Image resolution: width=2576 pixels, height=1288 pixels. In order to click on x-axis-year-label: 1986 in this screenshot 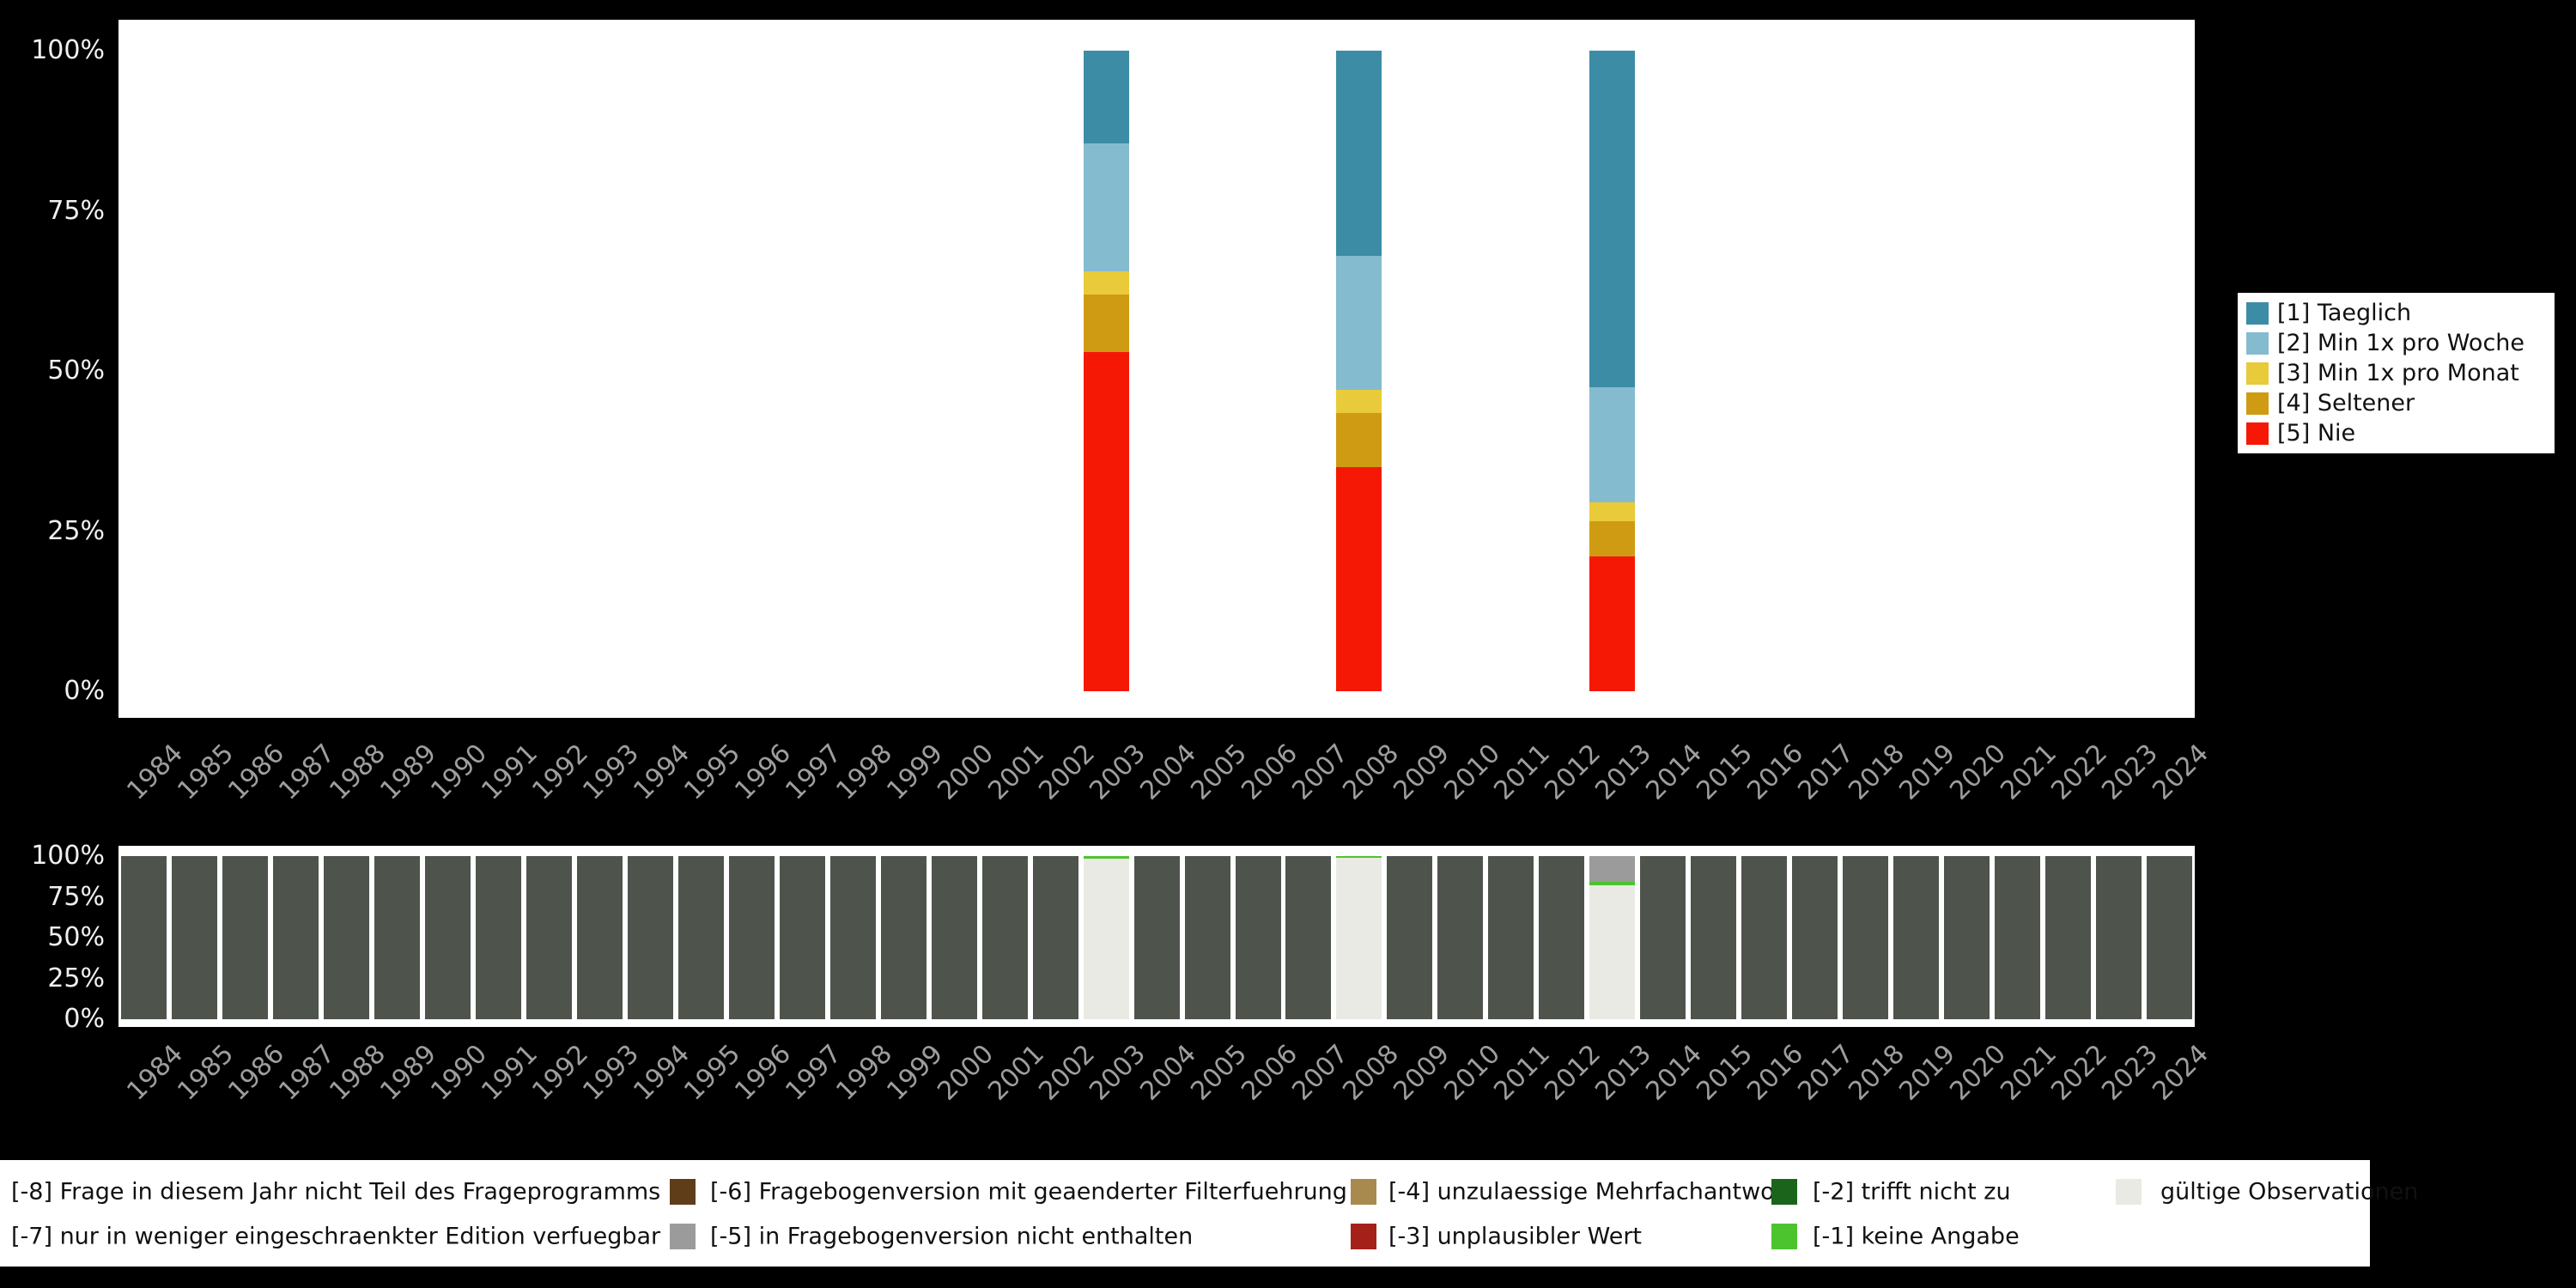, I will do `click(257, 772)`.